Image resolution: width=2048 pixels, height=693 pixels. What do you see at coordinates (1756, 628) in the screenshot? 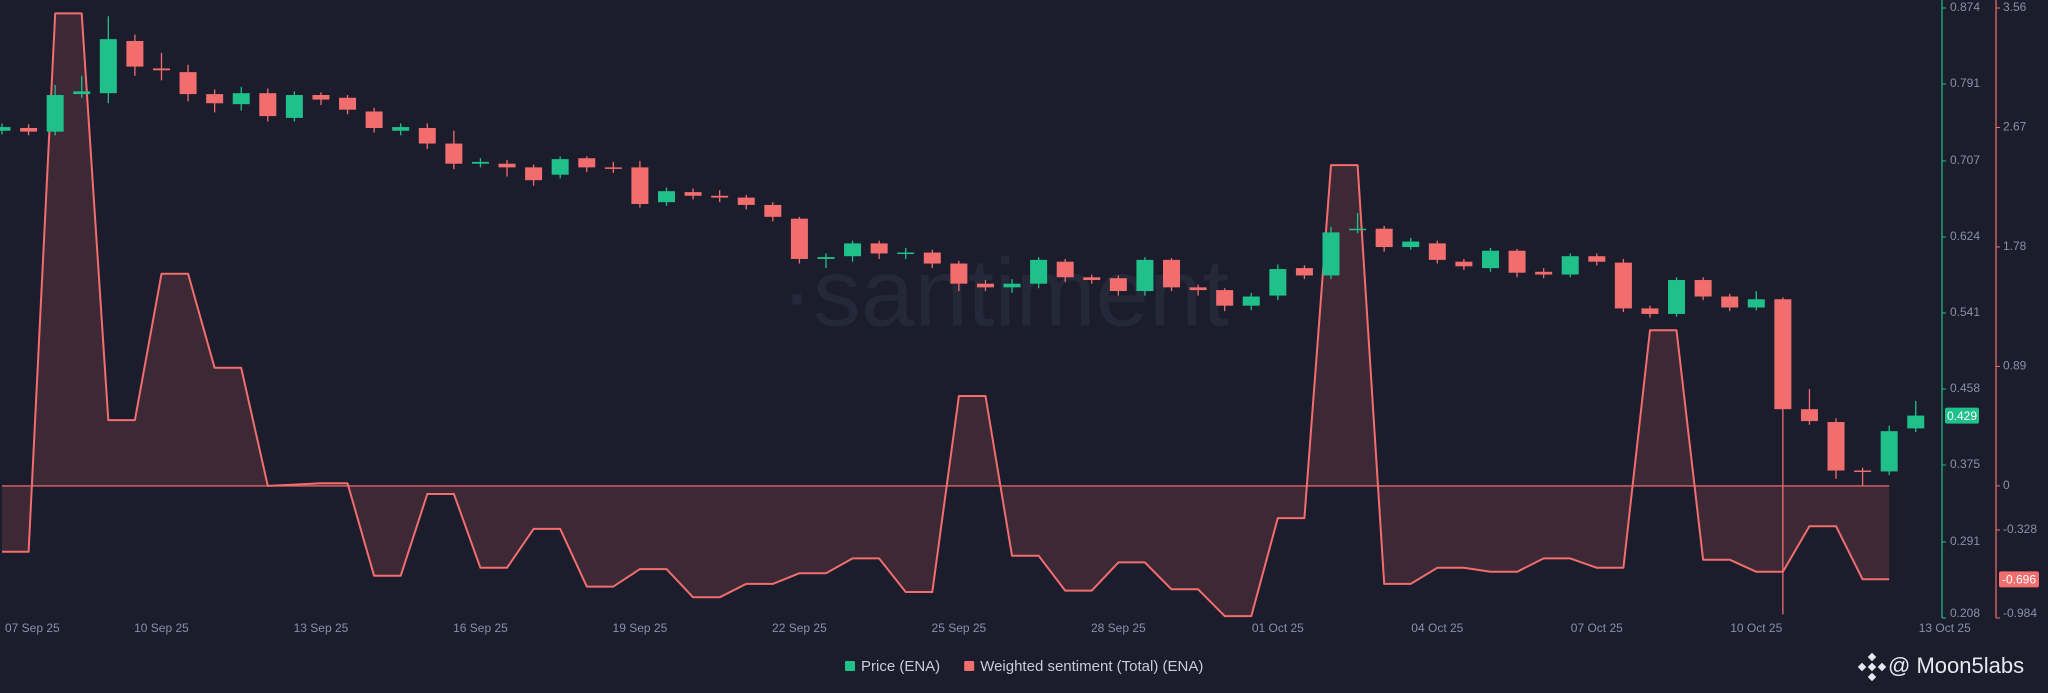
I see `x-tick-label: 10 Oct 25` at bounding box center [1756, 628].